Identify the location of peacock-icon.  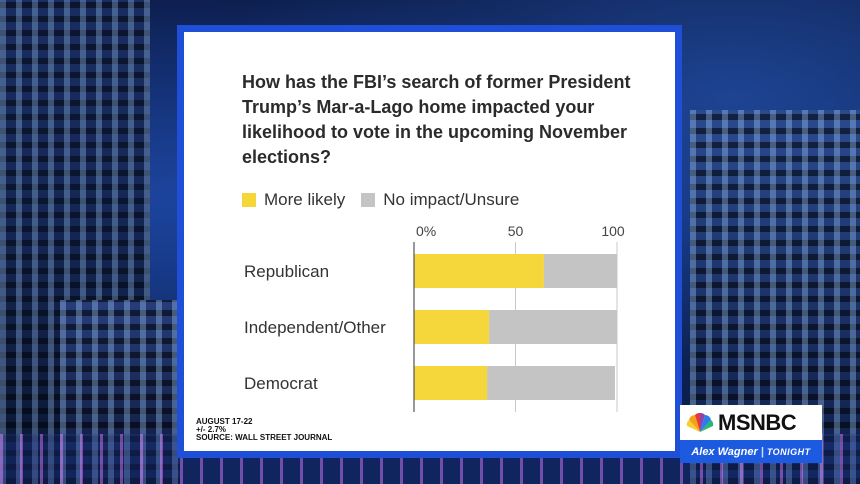
(700, 423).